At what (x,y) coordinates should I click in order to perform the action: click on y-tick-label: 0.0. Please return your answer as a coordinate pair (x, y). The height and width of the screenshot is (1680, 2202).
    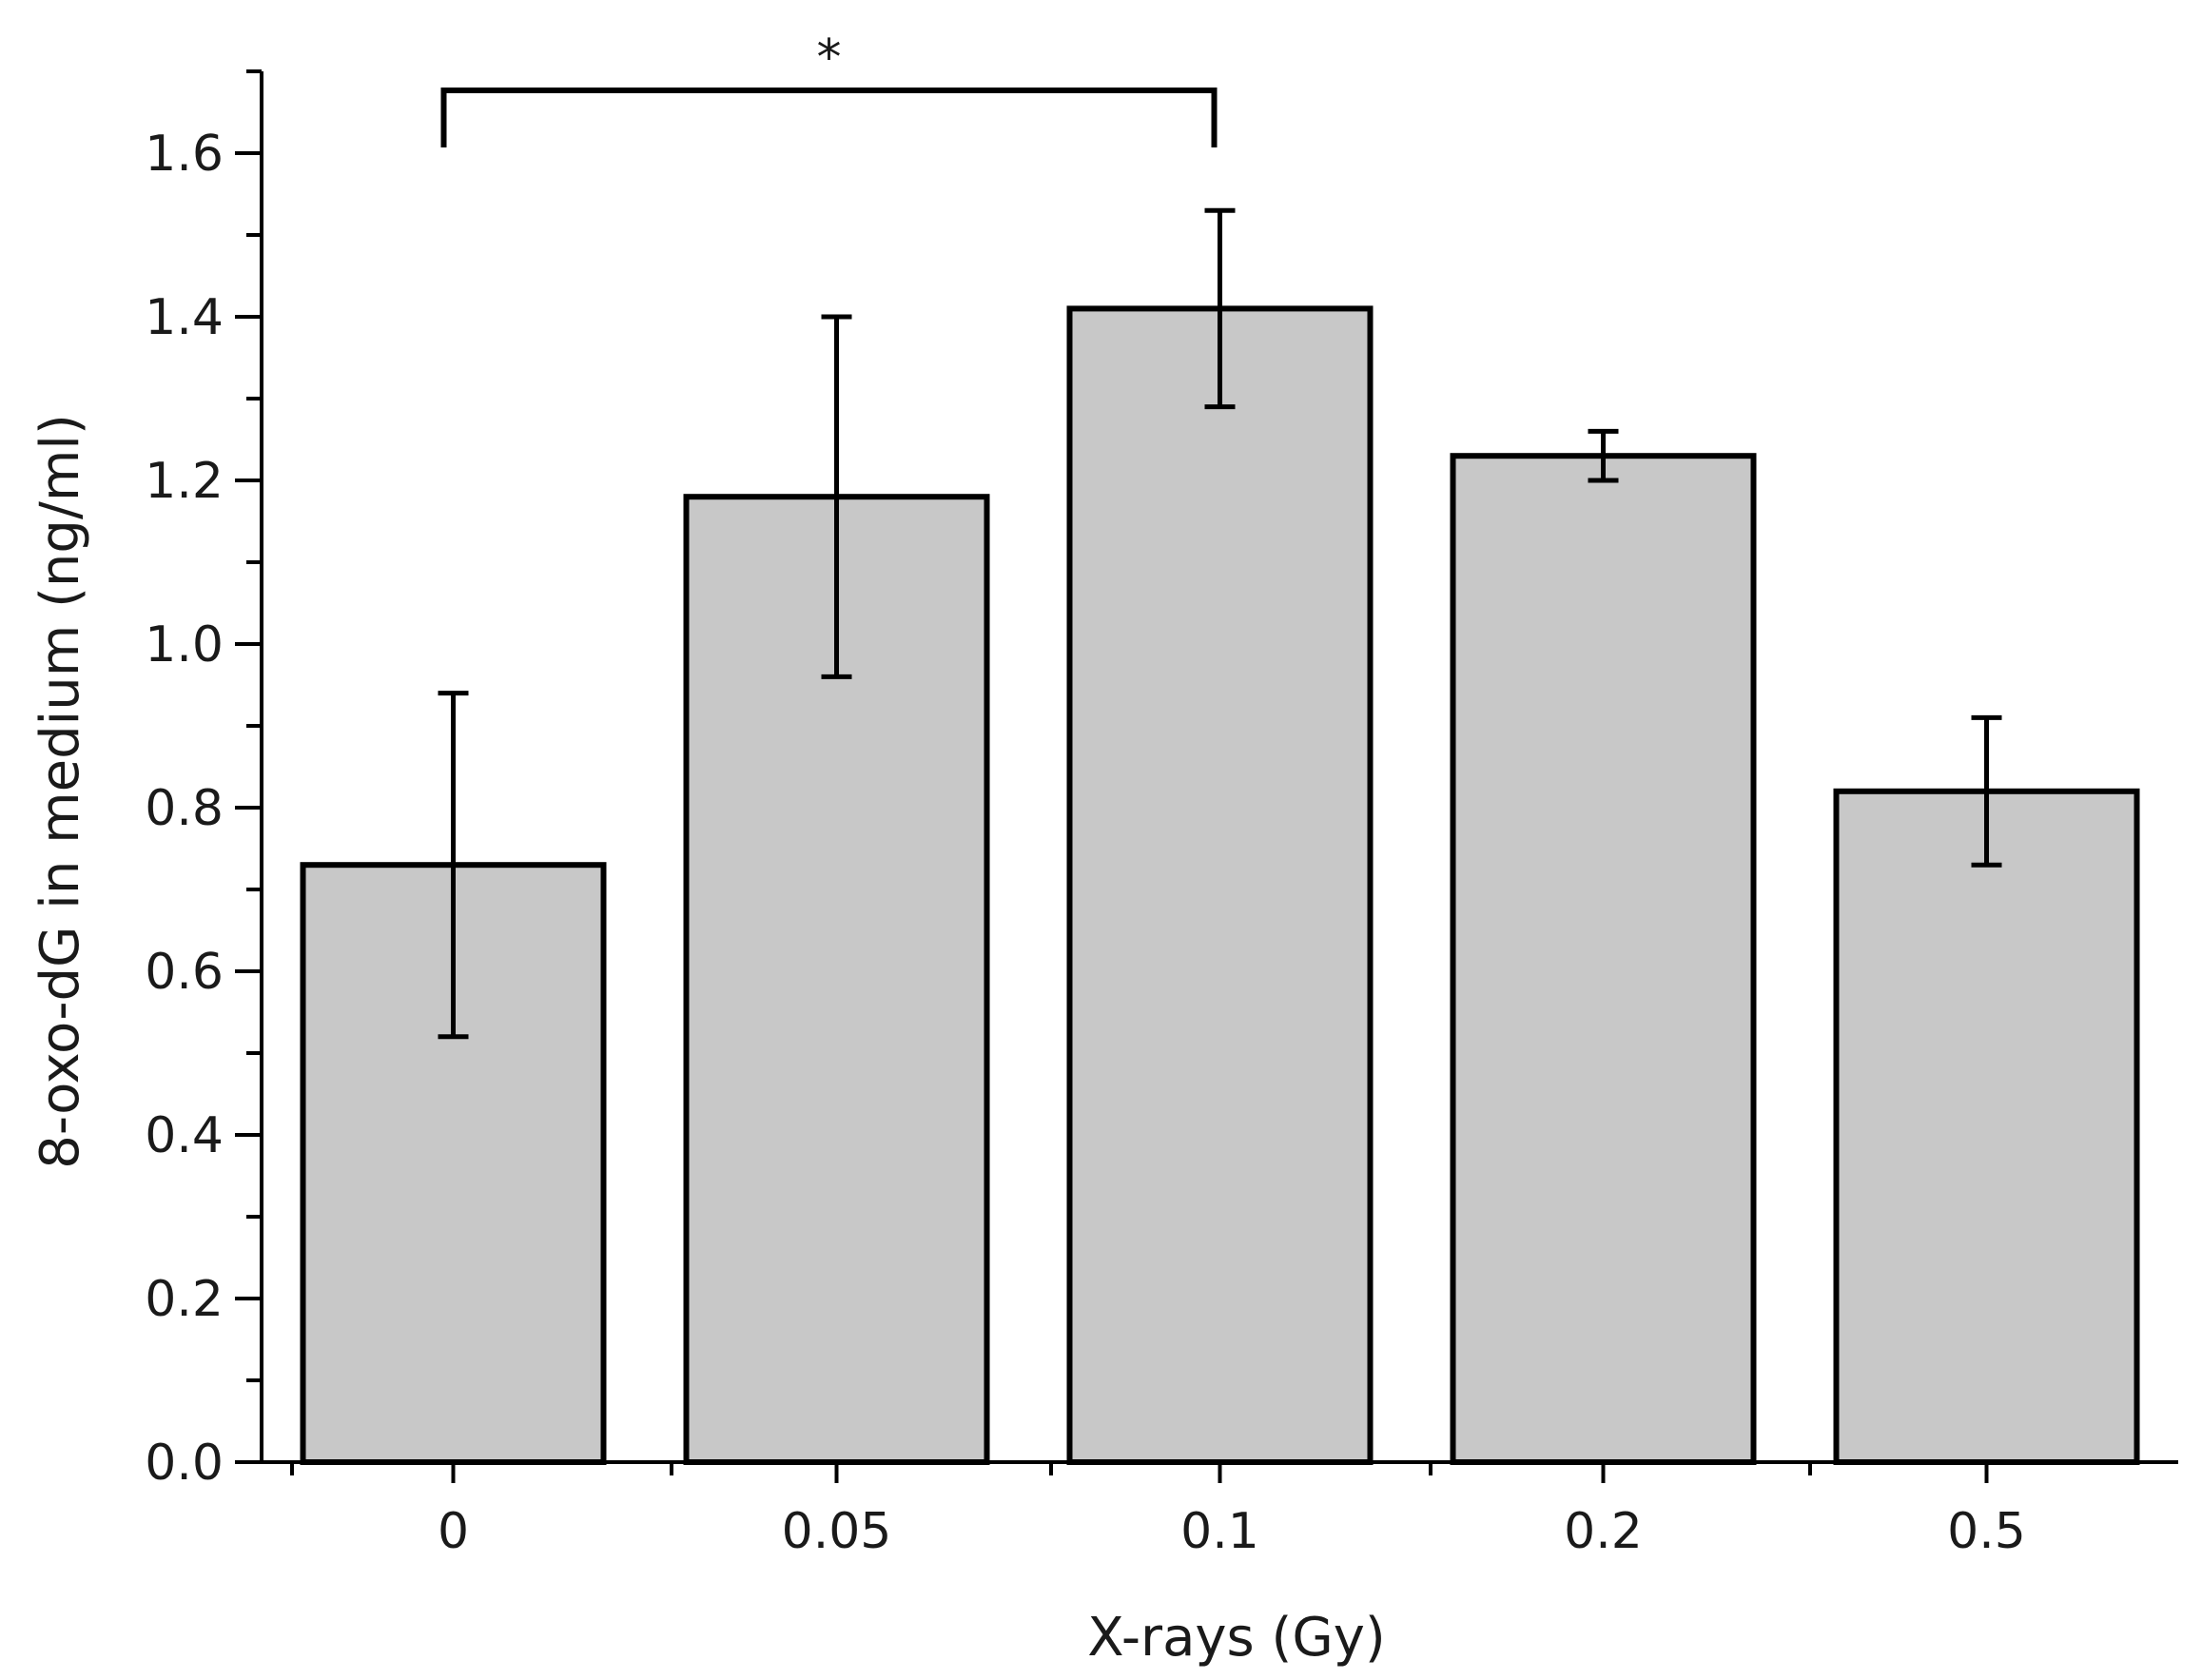
    Looking at the image, I should click on (185, 1463).